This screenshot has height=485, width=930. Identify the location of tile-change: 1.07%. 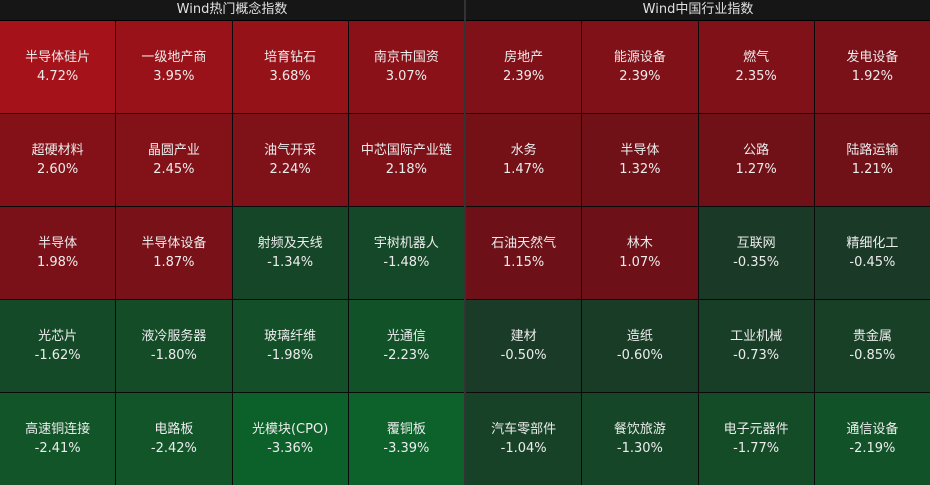
(640, 262).